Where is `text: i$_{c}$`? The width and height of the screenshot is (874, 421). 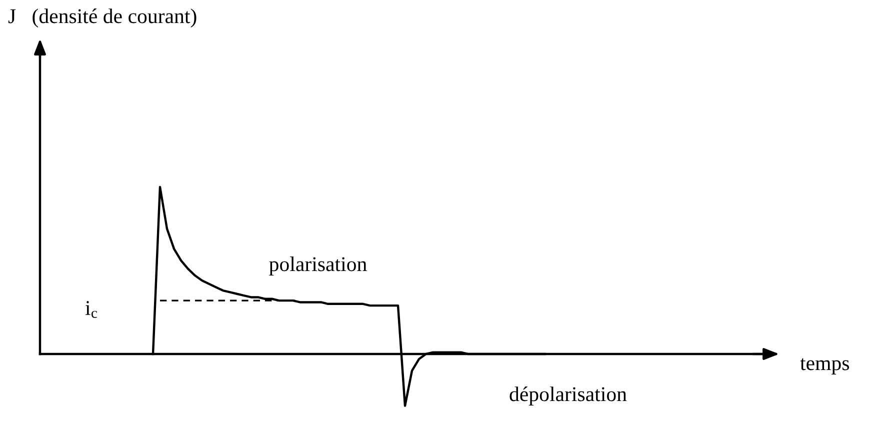 text: i$_{c}$ is located at coordinates (91, 309).